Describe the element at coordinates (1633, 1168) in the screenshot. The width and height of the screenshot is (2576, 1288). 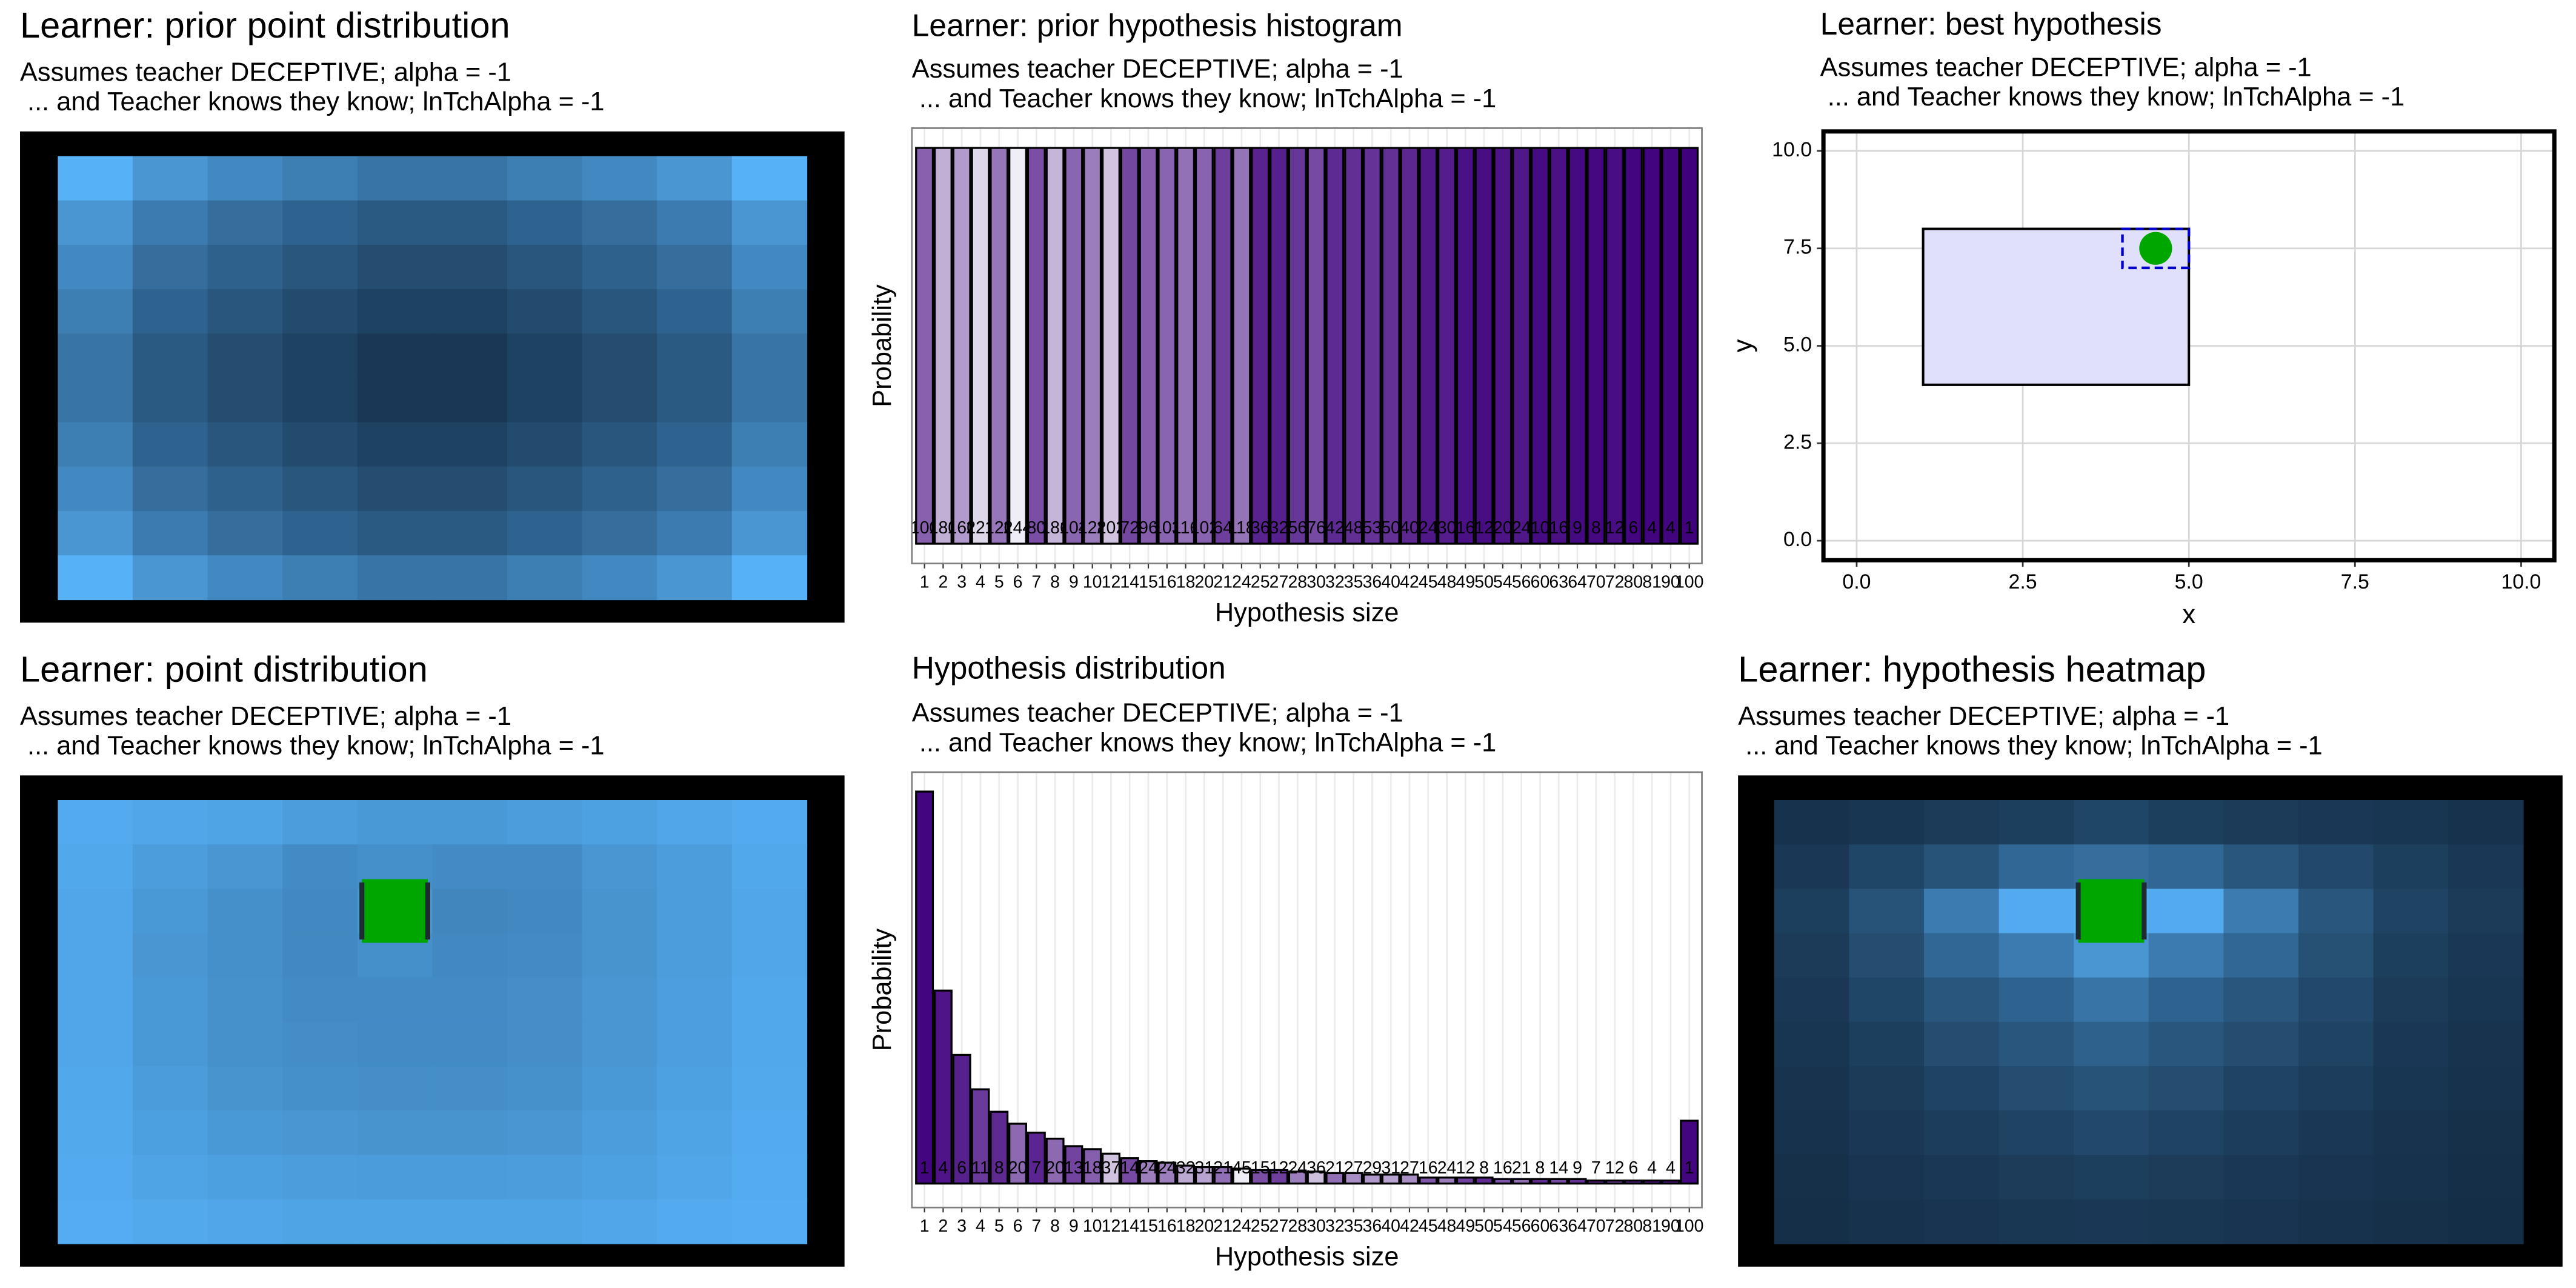
I see `bar-count-label: 6` at that location.